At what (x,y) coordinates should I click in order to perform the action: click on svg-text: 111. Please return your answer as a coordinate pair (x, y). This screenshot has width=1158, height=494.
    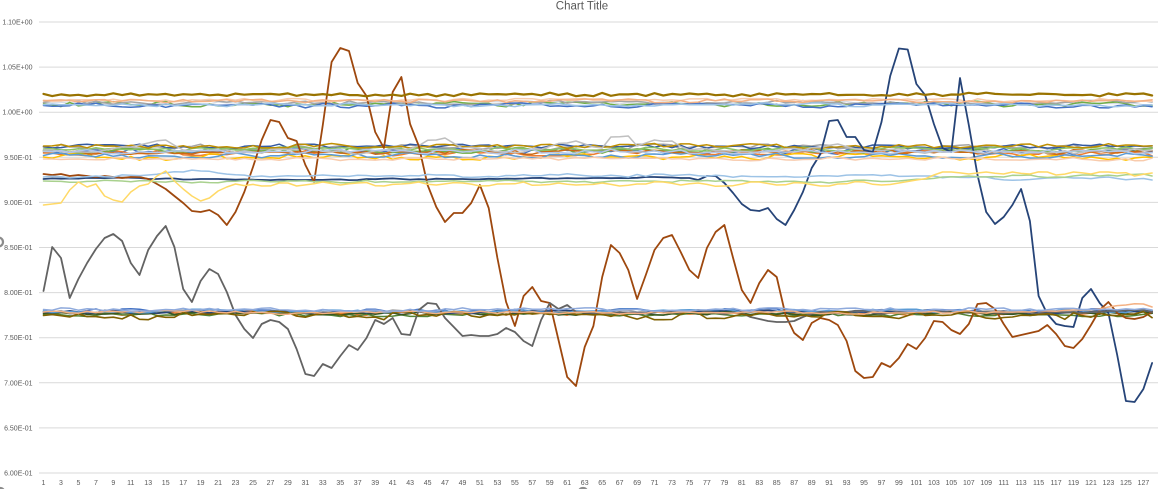
    Looking at the image, I should click on (1003, 483).